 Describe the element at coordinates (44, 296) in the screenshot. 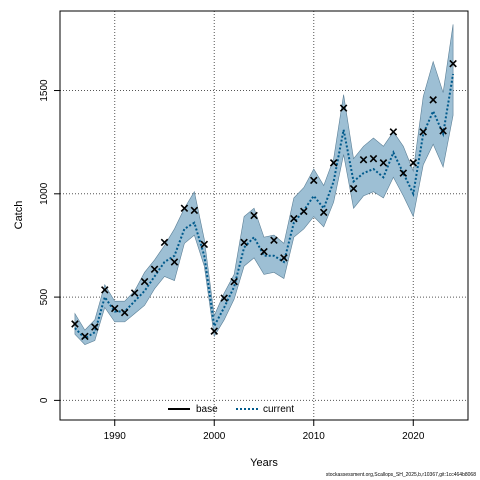

I see `y-tick-label-500: 500` at that location.